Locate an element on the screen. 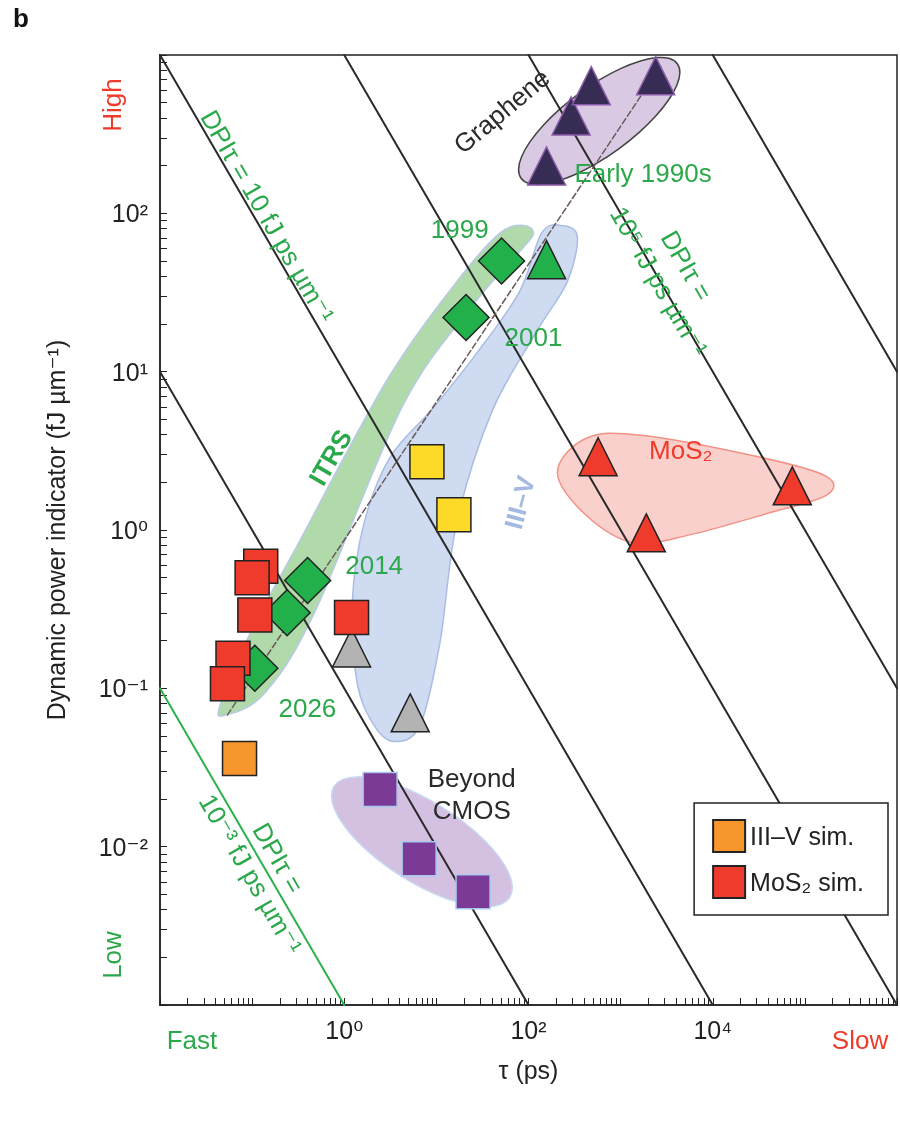  chart-title: b is located at coordinates (21, 18).